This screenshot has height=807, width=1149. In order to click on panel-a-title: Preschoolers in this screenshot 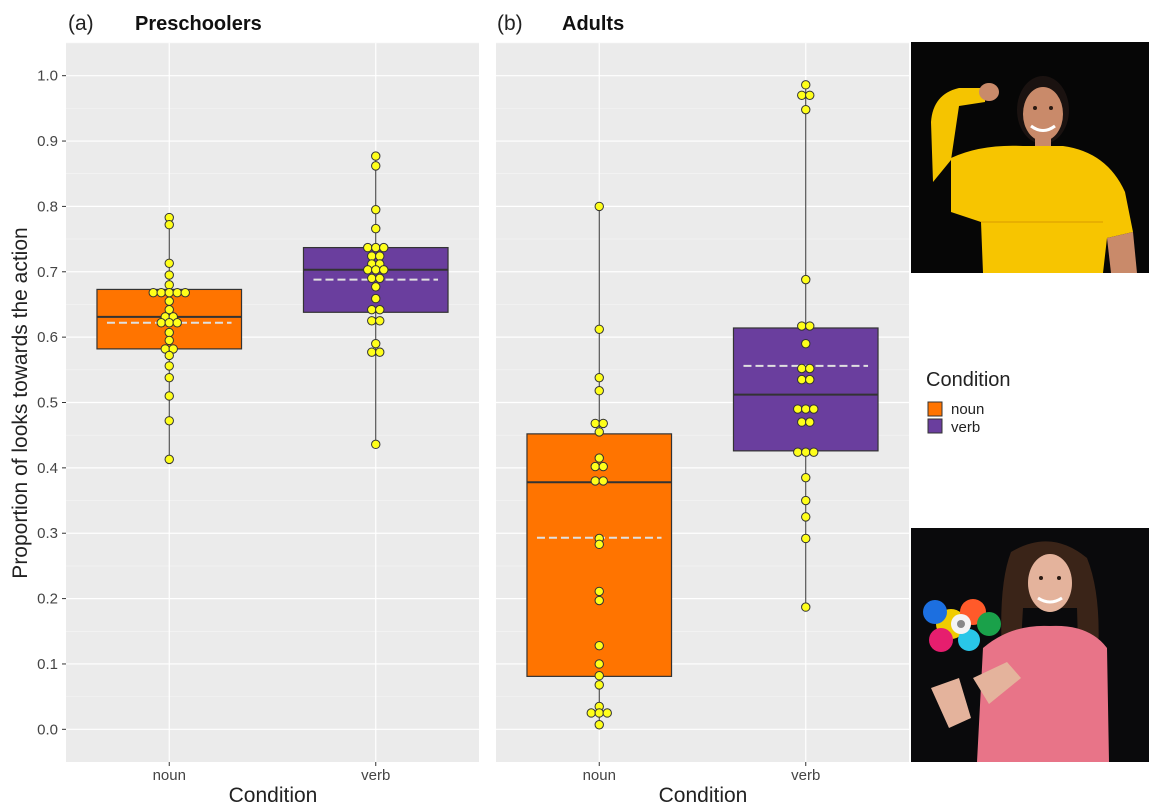, I will do `click(198, 24)`.